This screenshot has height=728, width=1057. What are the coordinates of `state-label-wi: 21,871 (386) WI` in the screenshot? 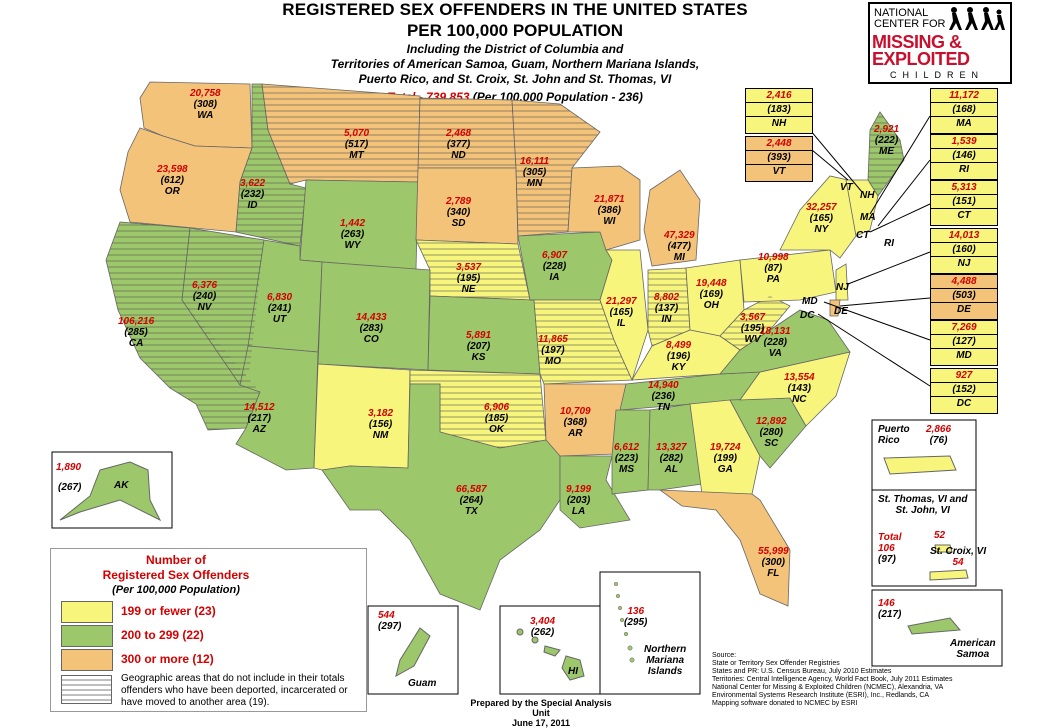 It's located at (609, 210).